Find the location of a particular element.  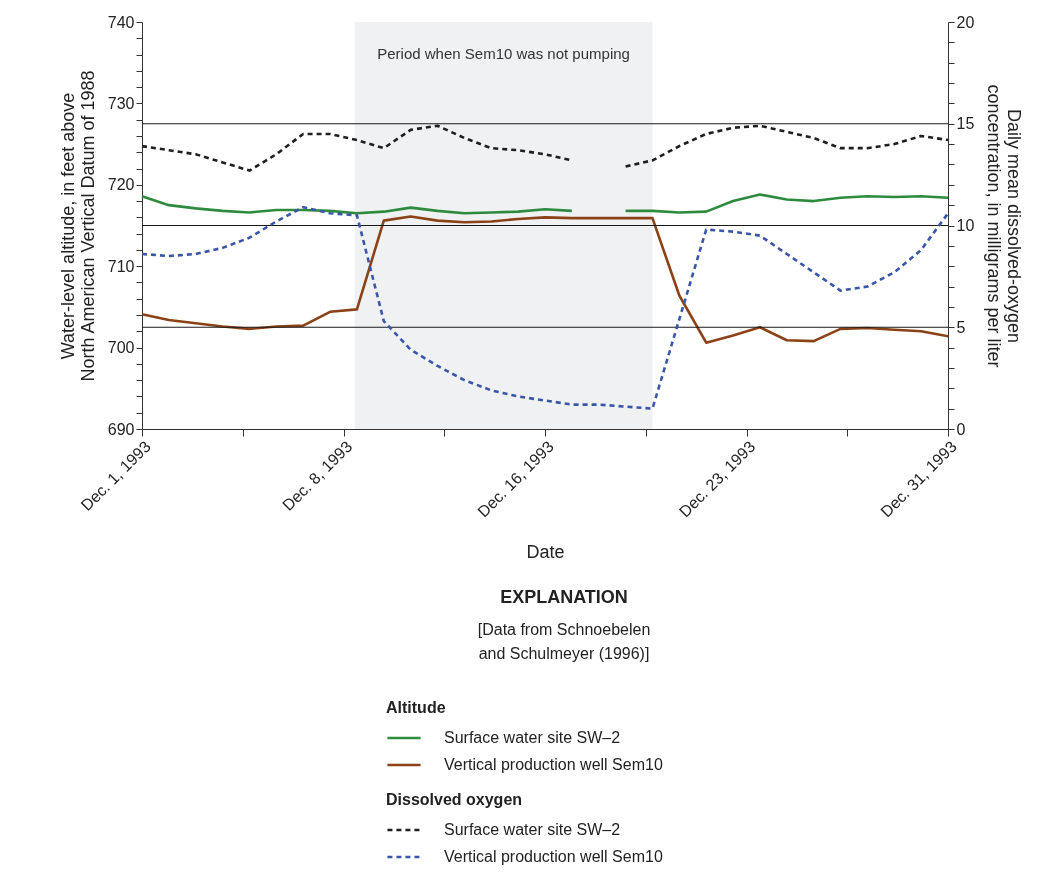

y-tick-label: 700 is located at coordinates (121, 348).